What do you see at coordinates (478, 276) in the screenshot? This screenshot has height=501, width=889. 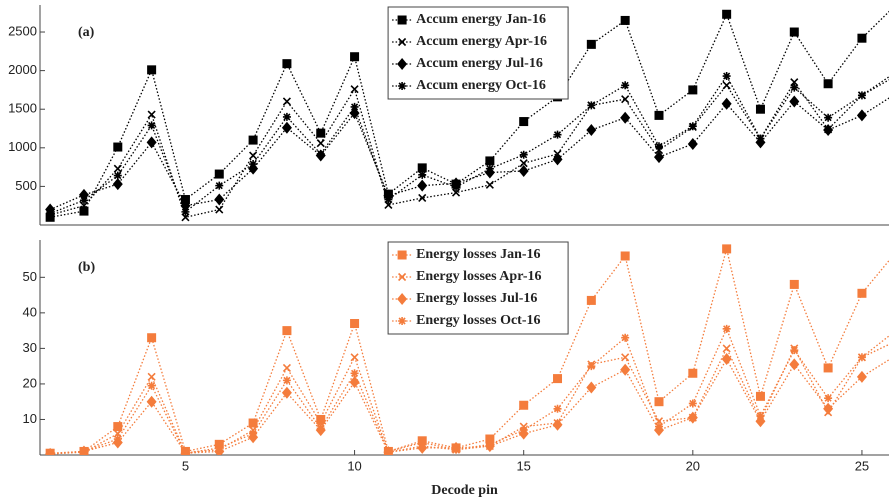 I see `legend-label: Energy losses Apr-16` at bounding box center [478, 276].